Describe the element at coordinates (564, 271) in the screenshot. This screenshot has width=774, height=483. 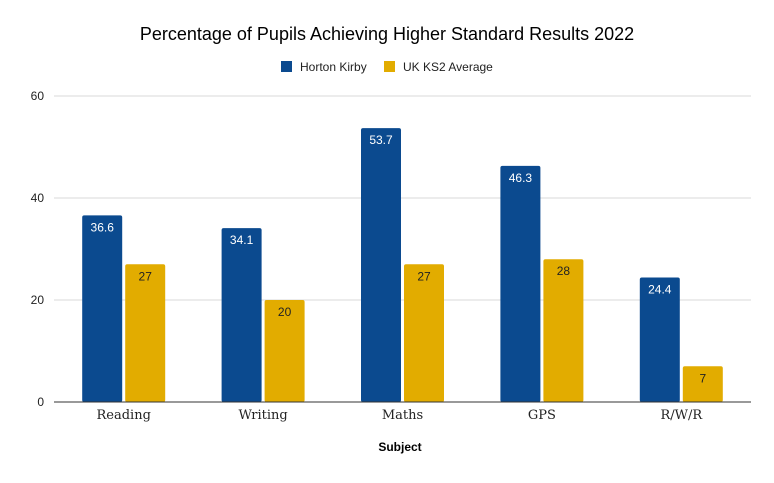
I see `data-label-uk-ks2-average-gps: 28` at that location.